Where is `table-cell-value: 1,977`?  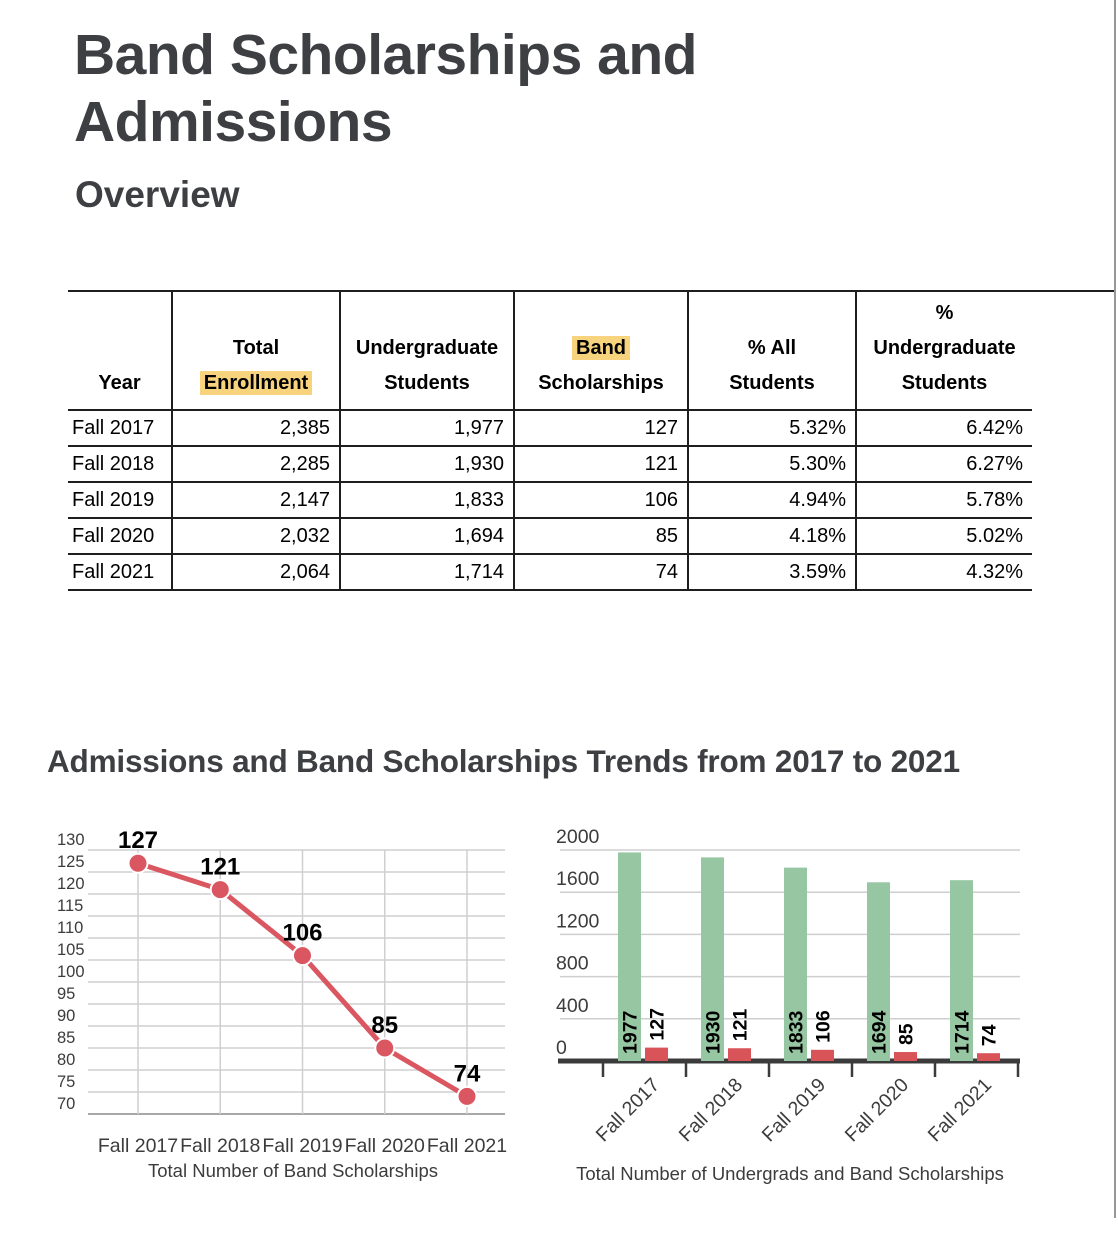
table-cell-value: 1,977 is located at coordinates (426, 428).